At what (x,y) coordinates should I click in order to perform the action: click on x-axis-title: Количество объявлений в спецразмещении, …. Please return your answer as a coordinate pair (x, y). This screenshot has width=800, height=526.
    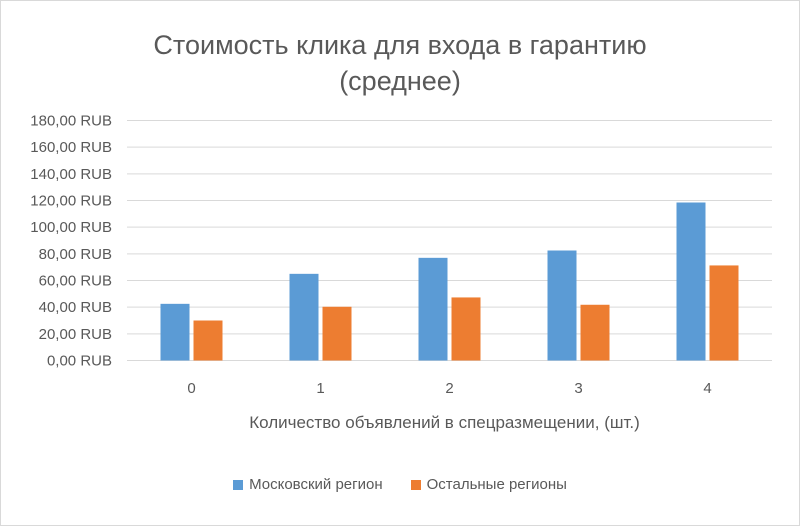
    Looking at the image, I should click on (444, 422).